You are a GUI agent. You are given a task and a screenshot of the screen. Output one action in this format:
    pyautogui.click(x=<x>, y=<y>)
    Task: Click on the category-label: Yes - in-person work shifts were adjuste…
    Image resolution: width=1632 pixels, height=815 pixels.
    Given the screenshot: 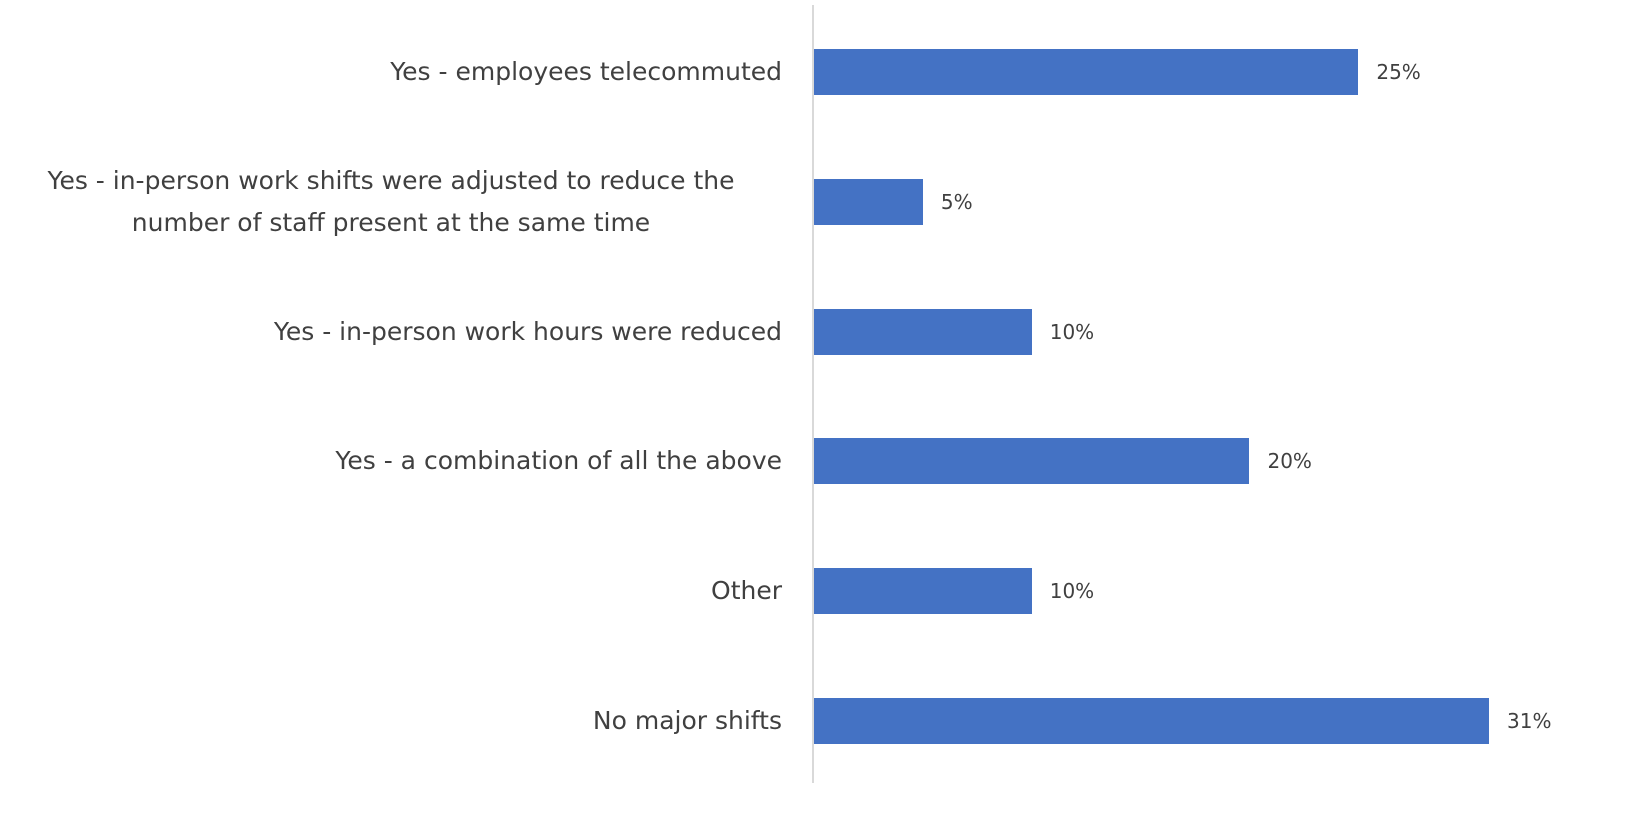 What is the action you would take?
    pyautogui.click(x=391, y=201)
    